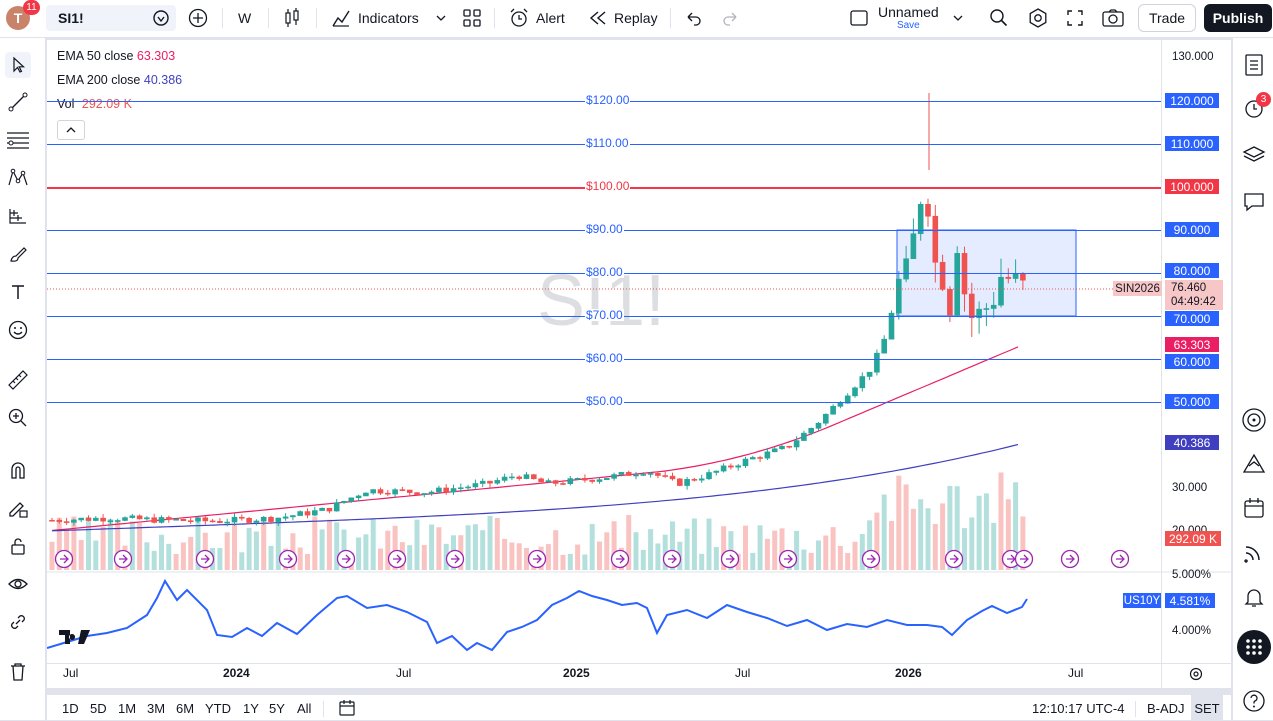 The height and width of the screenshot is (721, 1273). I want to click on price-tag-60: 60.000, so click(1192, 361).